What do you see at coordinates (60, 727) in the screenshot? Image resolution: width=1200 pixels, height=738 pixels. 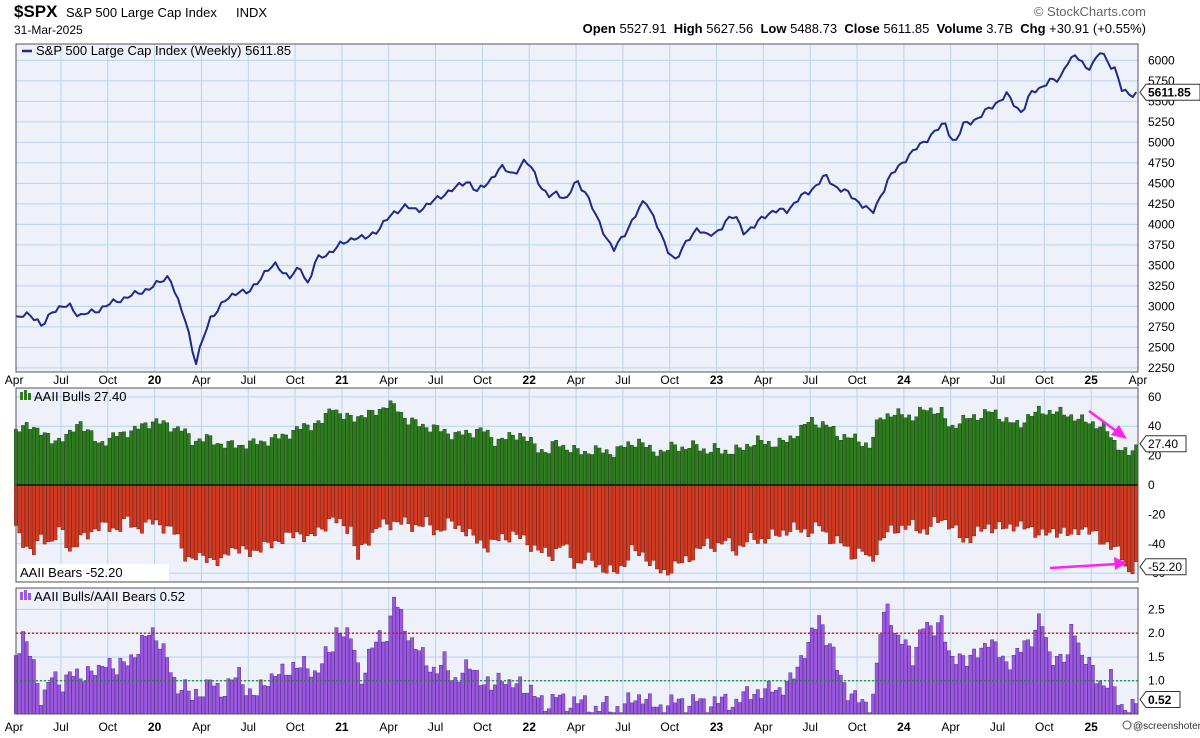 I see `x-tick-label: Jul` at bounding box center [60, 727].